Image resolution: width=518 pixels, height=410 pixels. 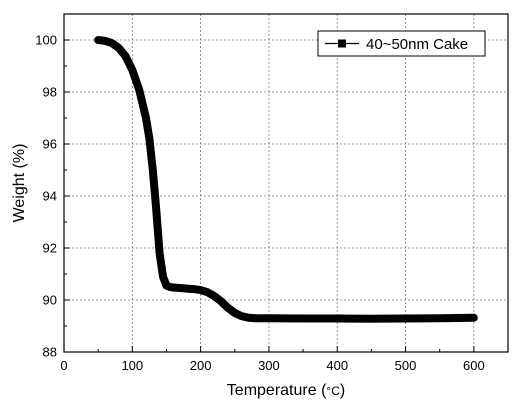 What do you see at coordinates (201, 365) in the screenshot?
I see `x-tick-label: 200` at bounding box center [201, 365].